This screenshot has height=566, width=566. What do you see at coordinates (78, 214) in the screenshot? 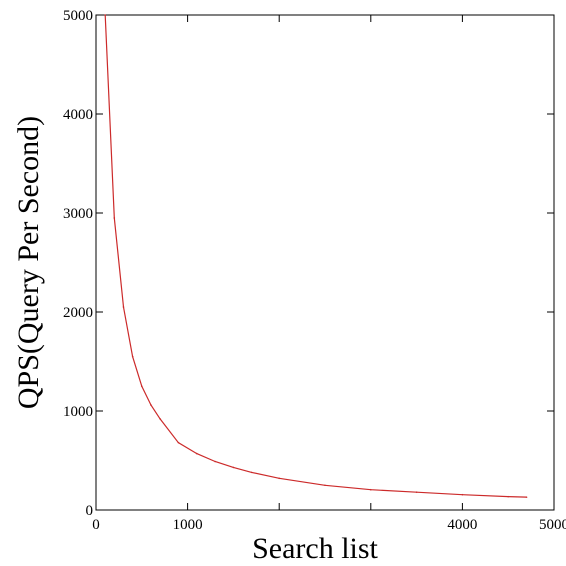
I see `y-tick-label: 3000` at bounding box center [78, 214].